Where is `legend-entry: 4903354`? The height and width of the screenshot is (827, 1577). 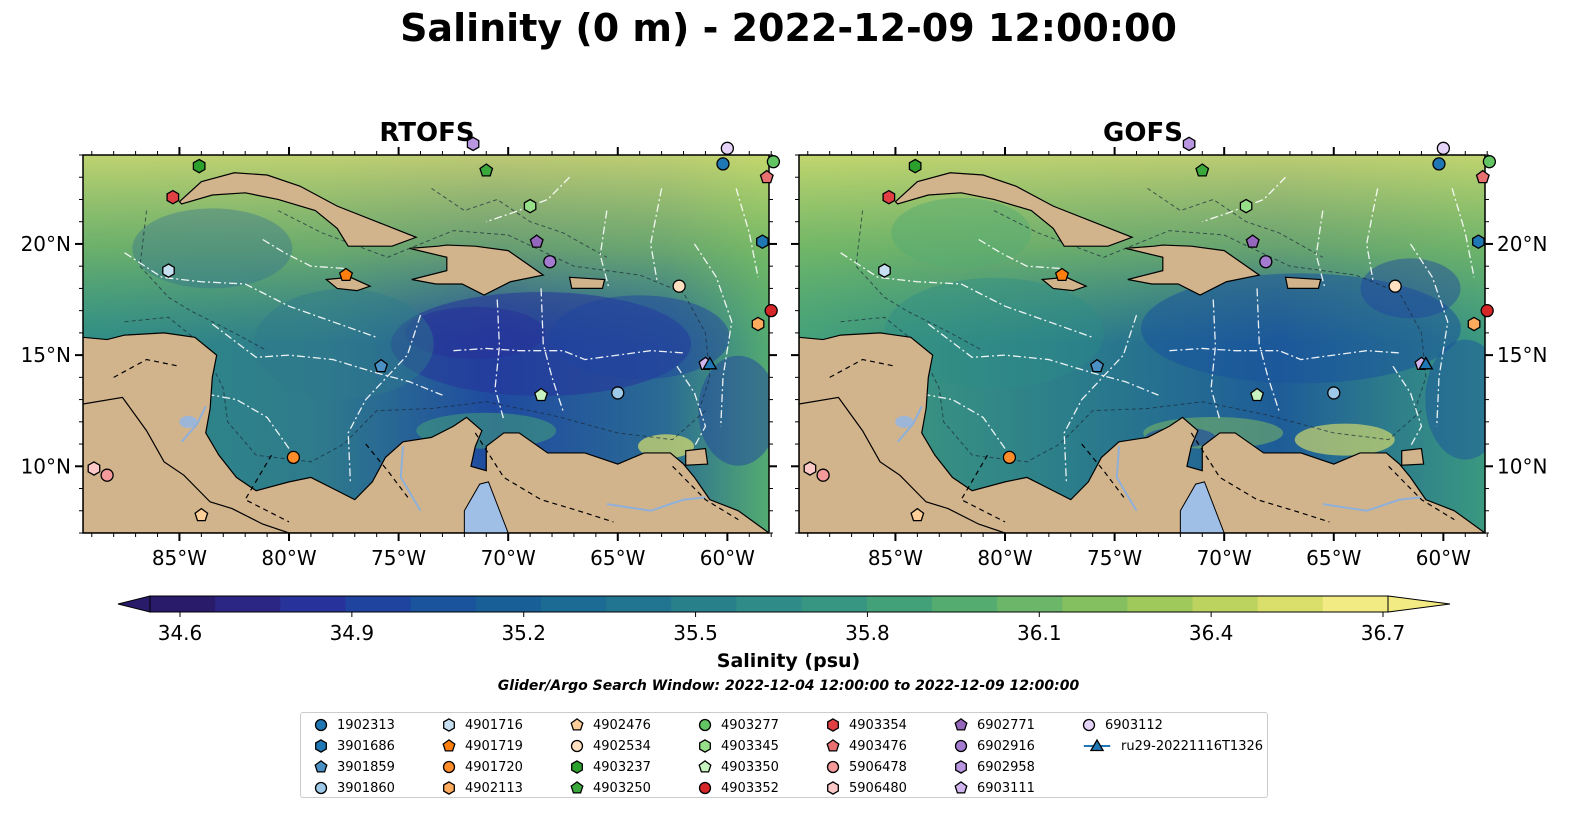
legend-entry: 4903354 is located at coordinates (866, 725).